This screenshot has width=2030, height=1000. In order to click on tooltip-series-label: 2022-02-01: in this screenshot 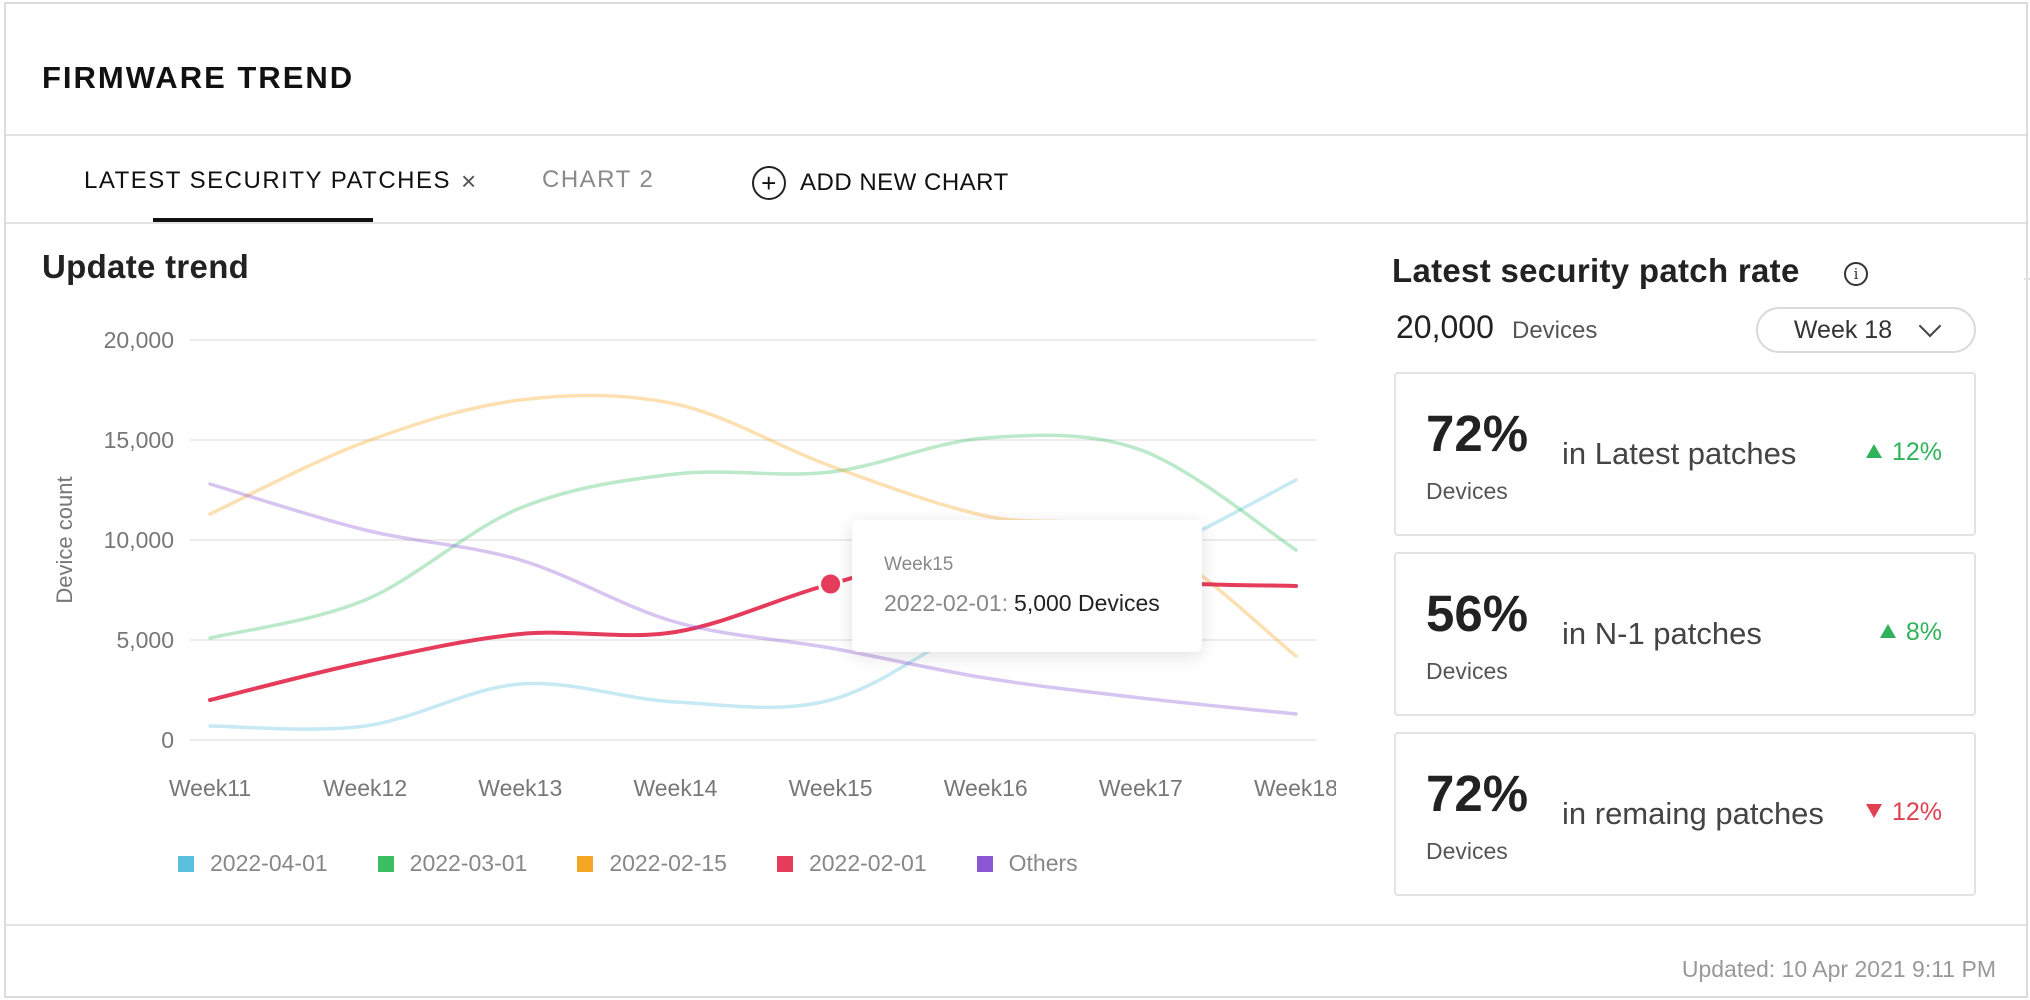, I will do `click(946, 603)`.